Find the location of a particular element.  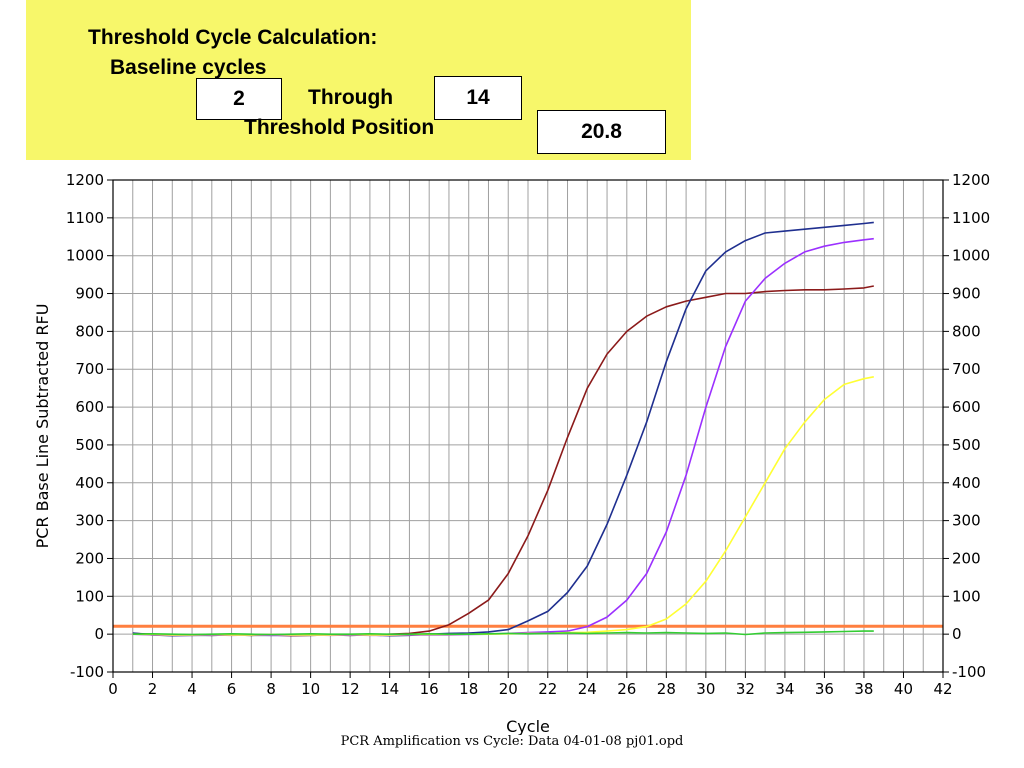

y-tick-label-left: 300 is located at coordinates (89, 521).